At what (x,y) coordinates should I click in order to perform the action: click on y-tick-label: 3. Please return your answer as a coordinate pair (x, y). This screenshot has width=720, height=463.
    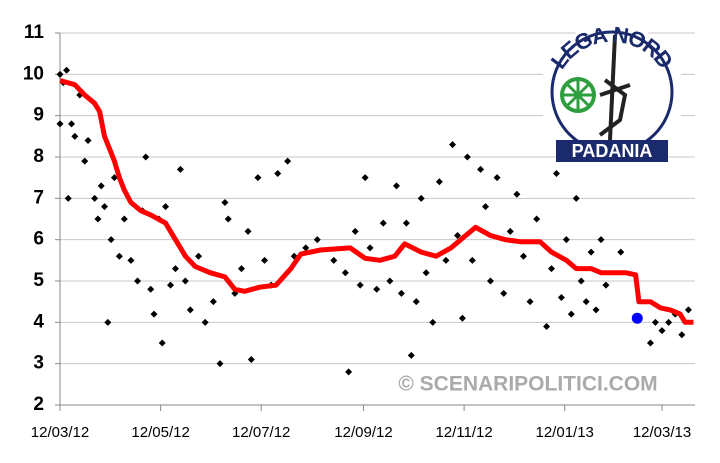
    Looking at the image, I should click on (38, 363).